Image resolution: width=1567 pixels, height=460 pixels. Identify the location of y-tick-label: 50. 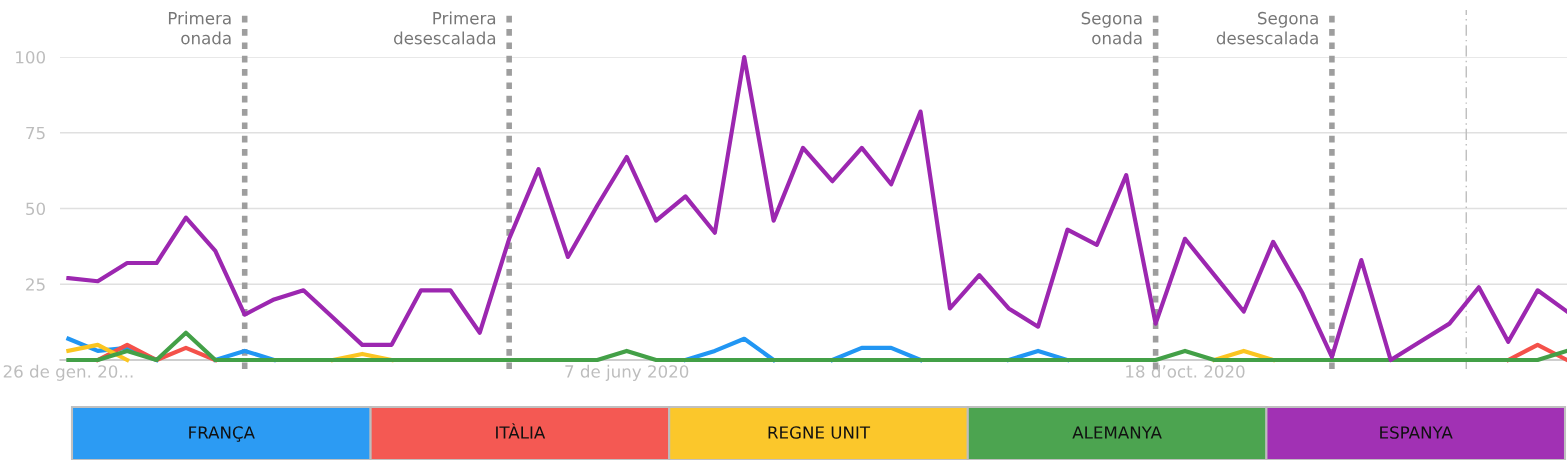
(35, 209).